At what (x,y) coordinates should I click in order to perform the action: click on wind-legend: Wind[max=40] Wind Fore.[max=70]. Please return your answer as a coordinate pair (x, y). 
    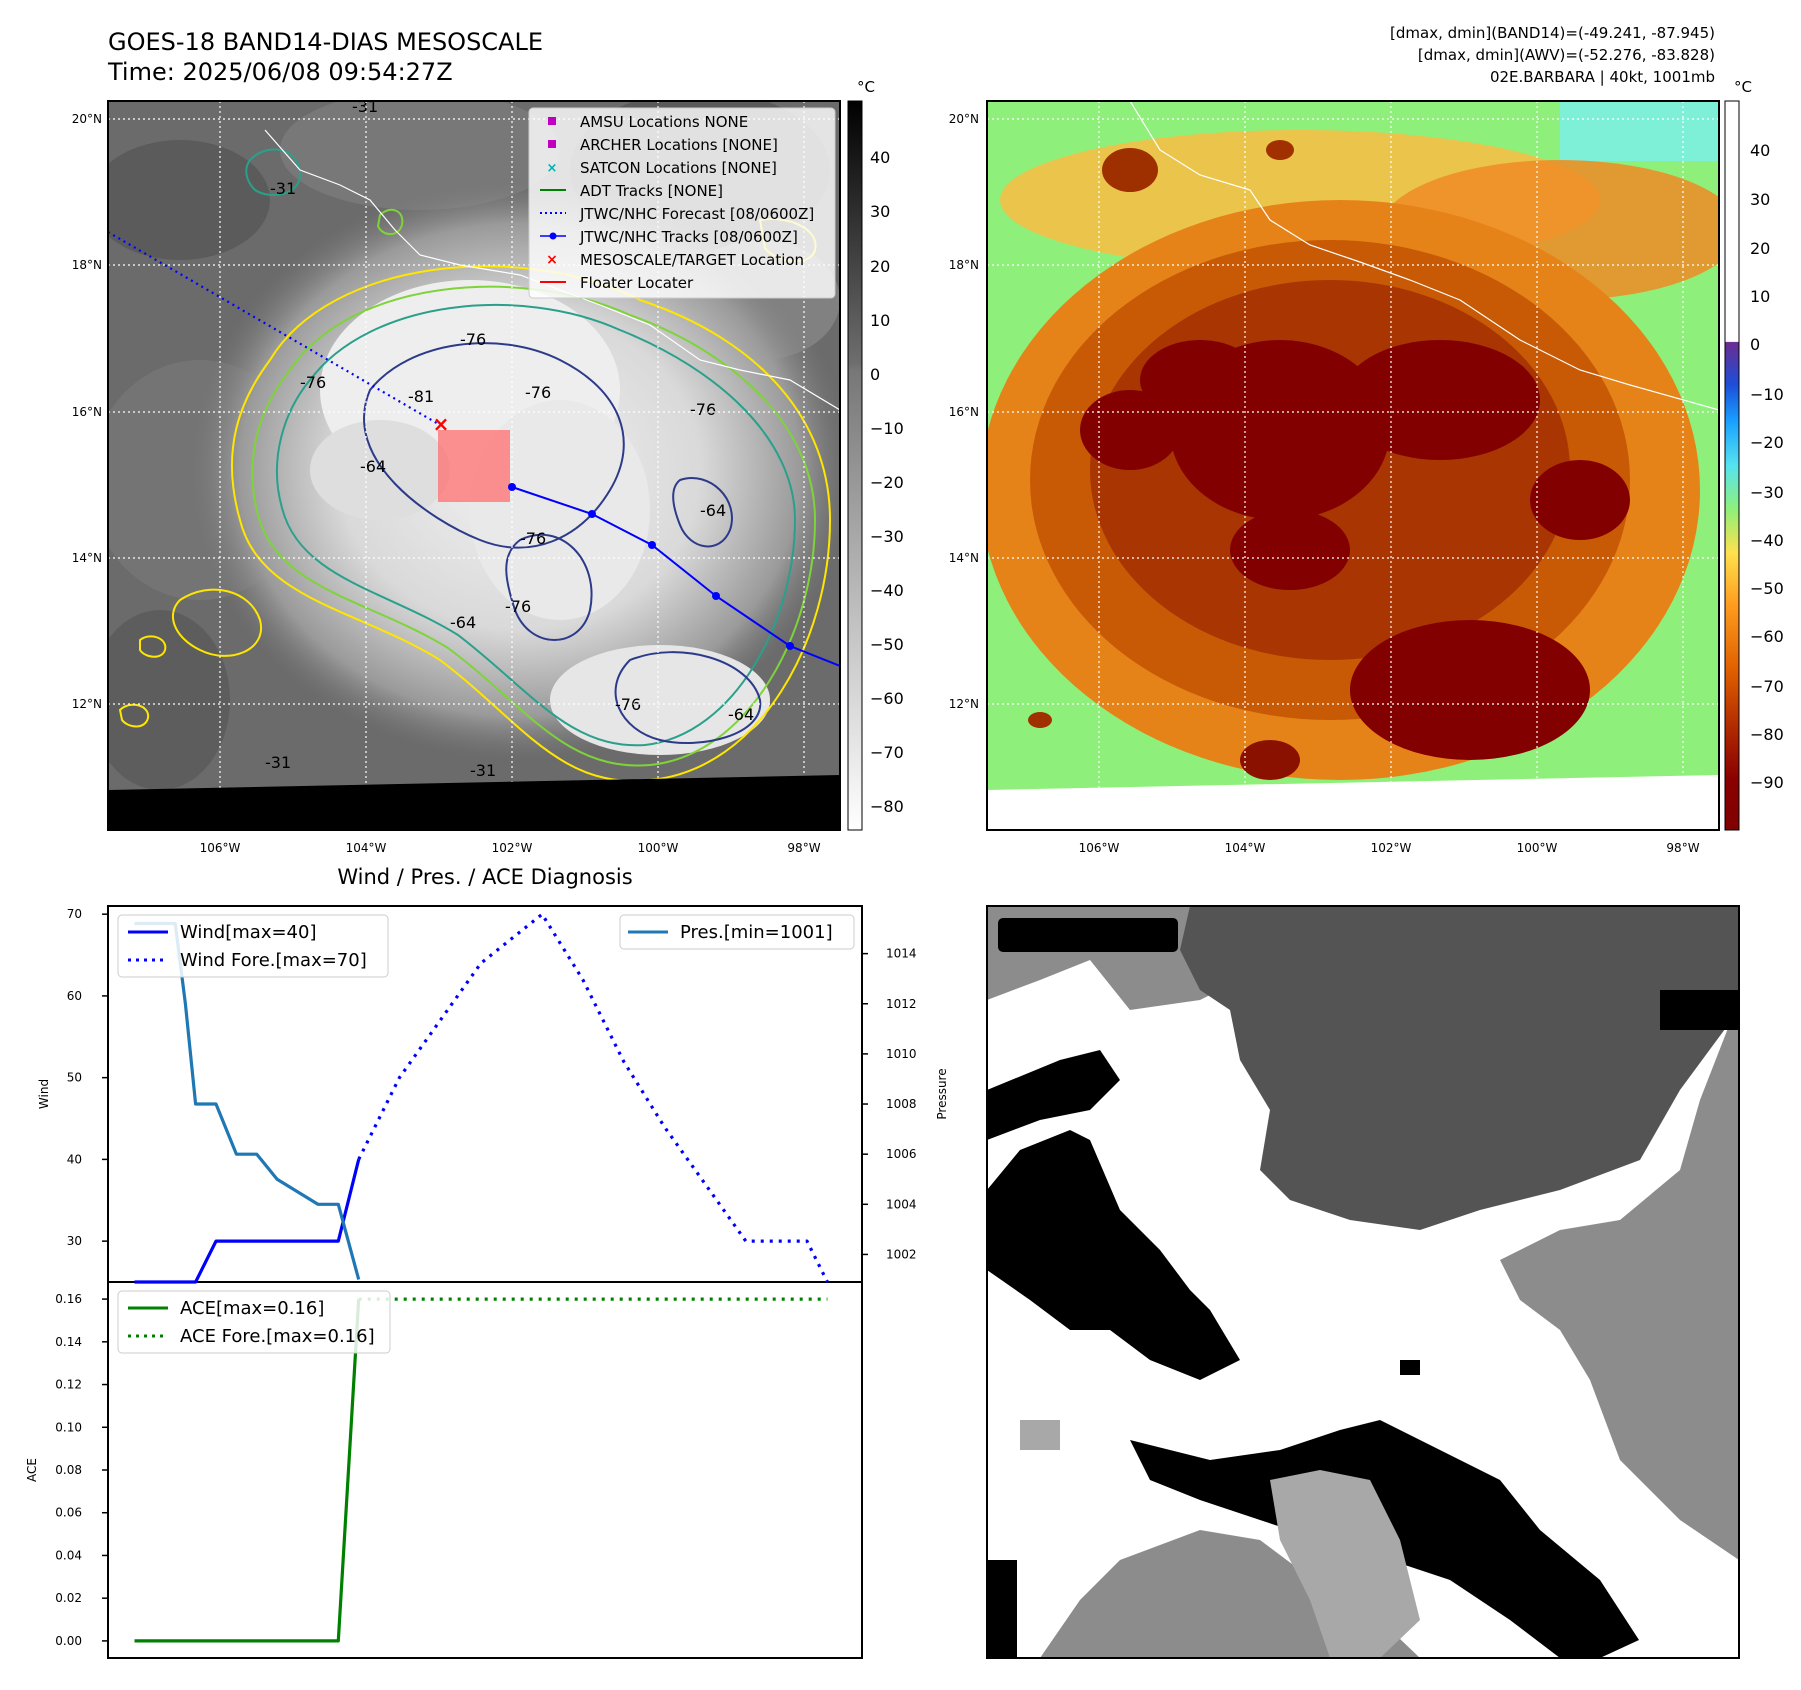
    Looking at the image, I should click on (253, 946).